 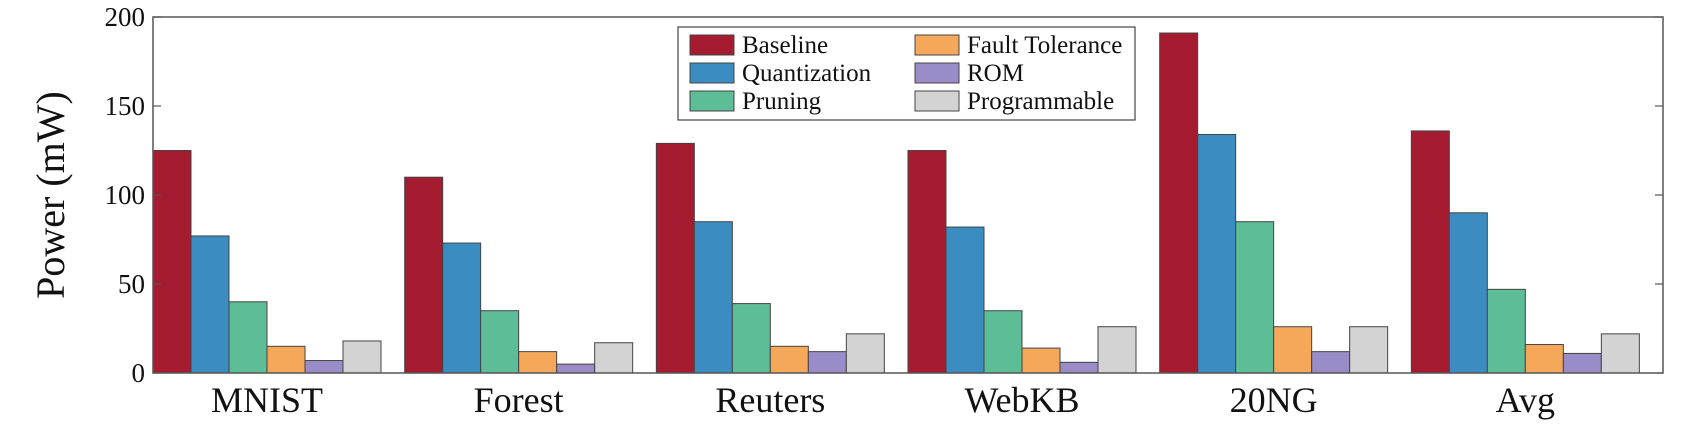 What do you see at coordinates (362, 357) in the screenshot?
I see `bar-programmable-mnist` at bounding box center [362, 357].